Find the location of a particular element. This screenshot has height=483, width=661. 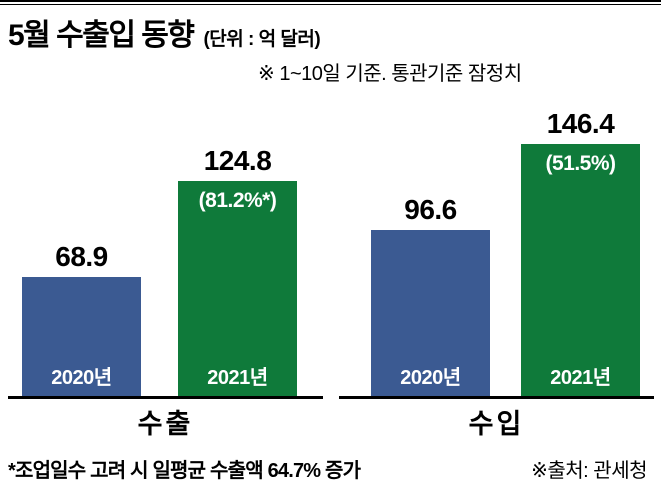

bar-imports-2020: 2020년 is located at coordinates (430, 313).